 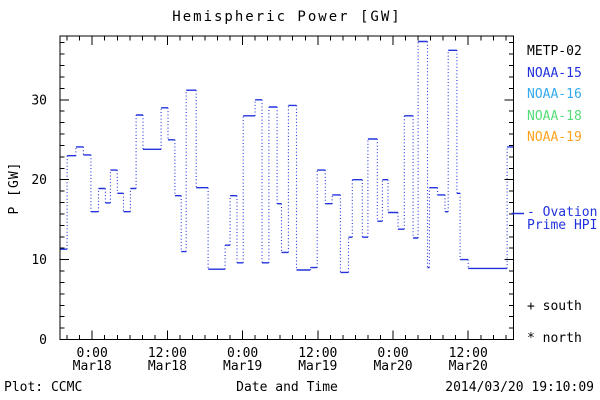 I want to click on y-tick-label: 20, so click(x=39, y=180).